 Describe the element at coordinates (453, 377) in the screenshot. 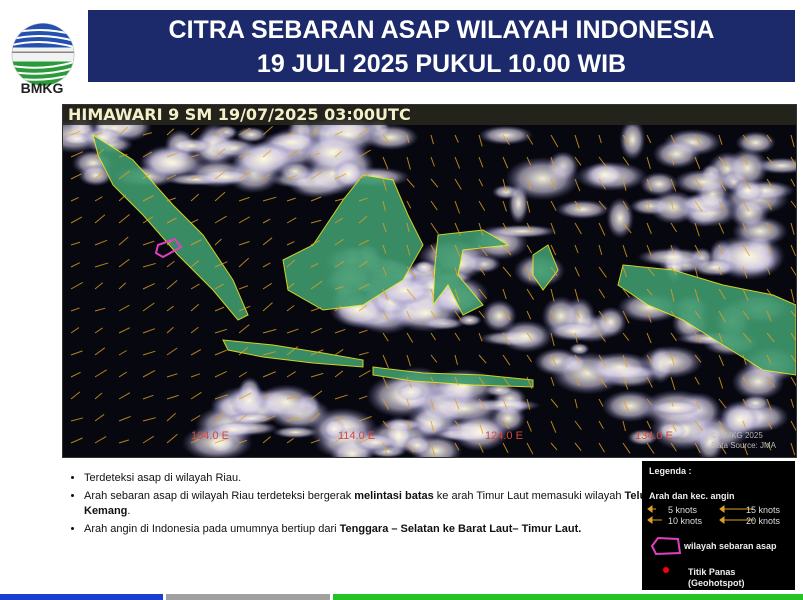

I see `nusa-tenggara` at that location.